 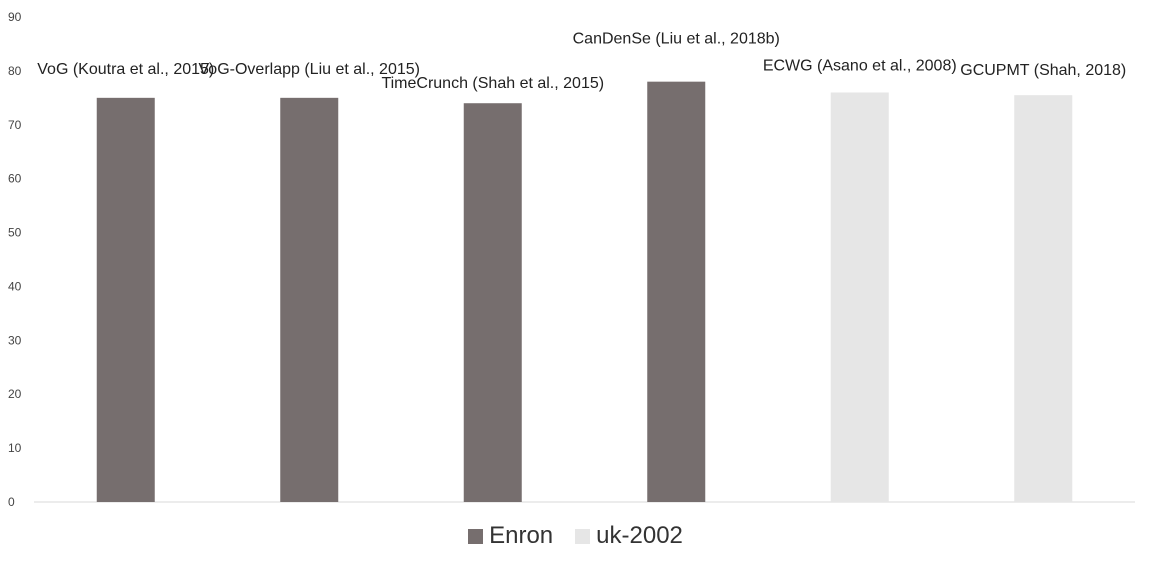 I want to click on bar-label: VoG (Koutra et al., 2015), so click(x=125, y=69).